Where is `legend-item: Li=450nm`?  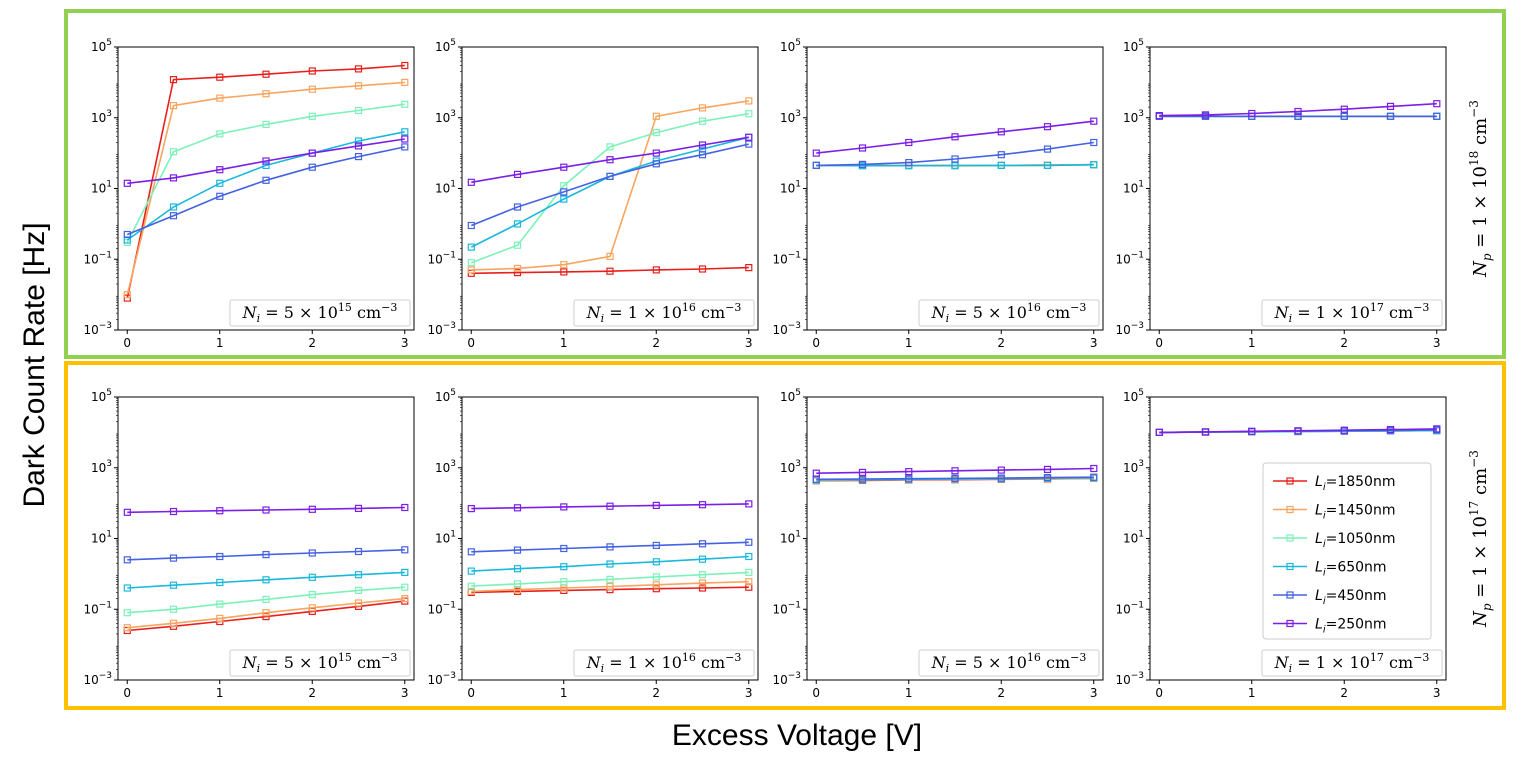 legend-item: Li=450nm is located at coordinates (1330, 597).